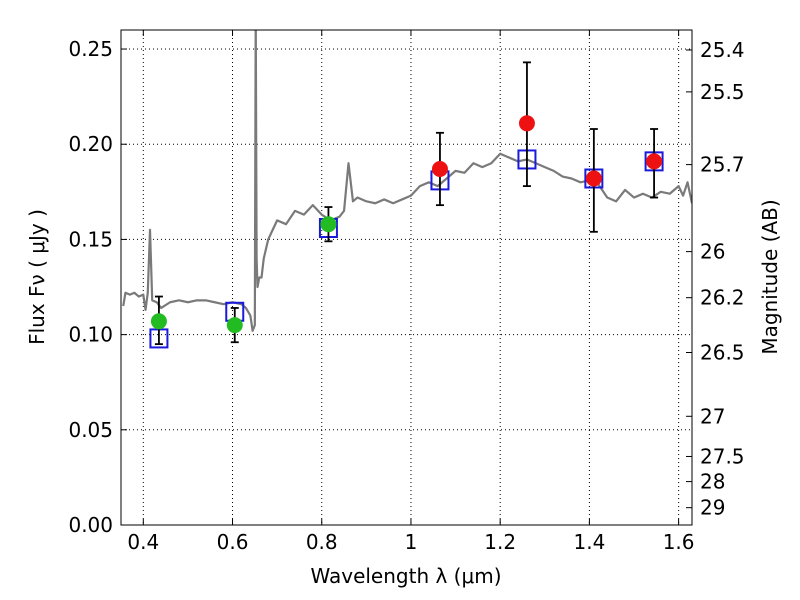  I want to click on y-tick-label: 0.00, so click(90, 525).